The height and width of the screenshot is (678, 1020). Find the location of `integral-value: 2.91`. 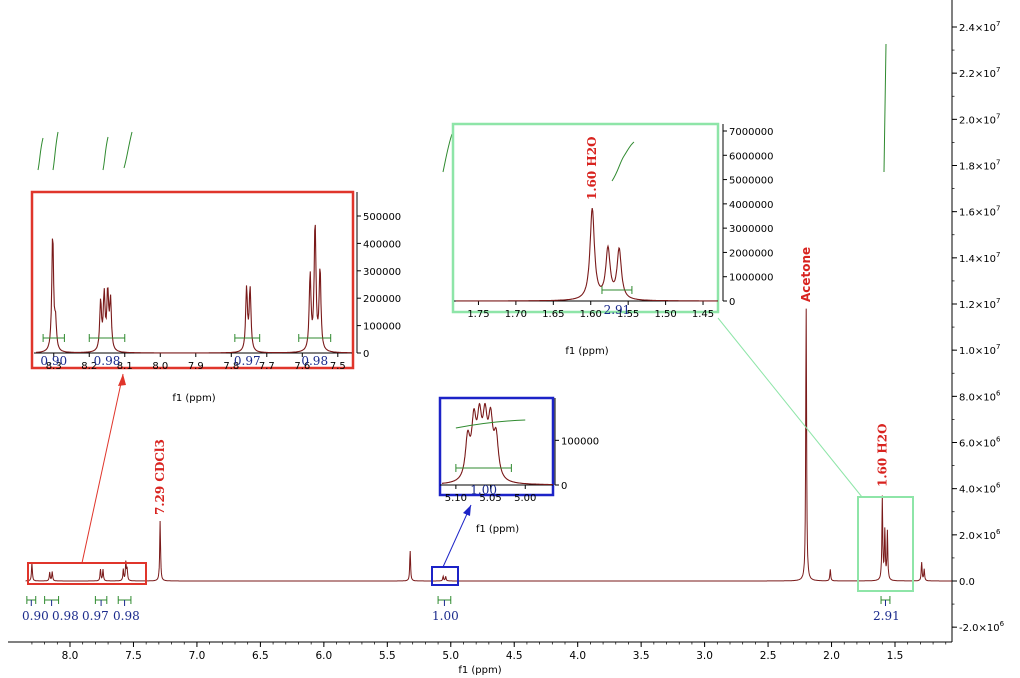

integral-value: 2.91 is located at coordinates (886, 616).